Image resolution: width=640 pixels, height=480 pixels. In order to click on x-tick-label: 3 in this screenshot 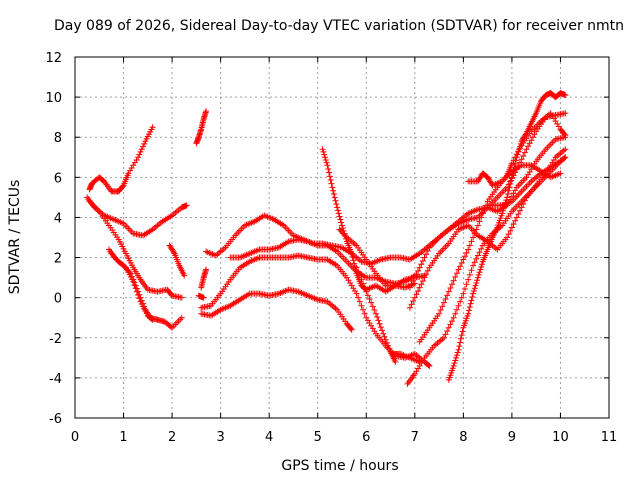, I will do `click(220, 437)`.